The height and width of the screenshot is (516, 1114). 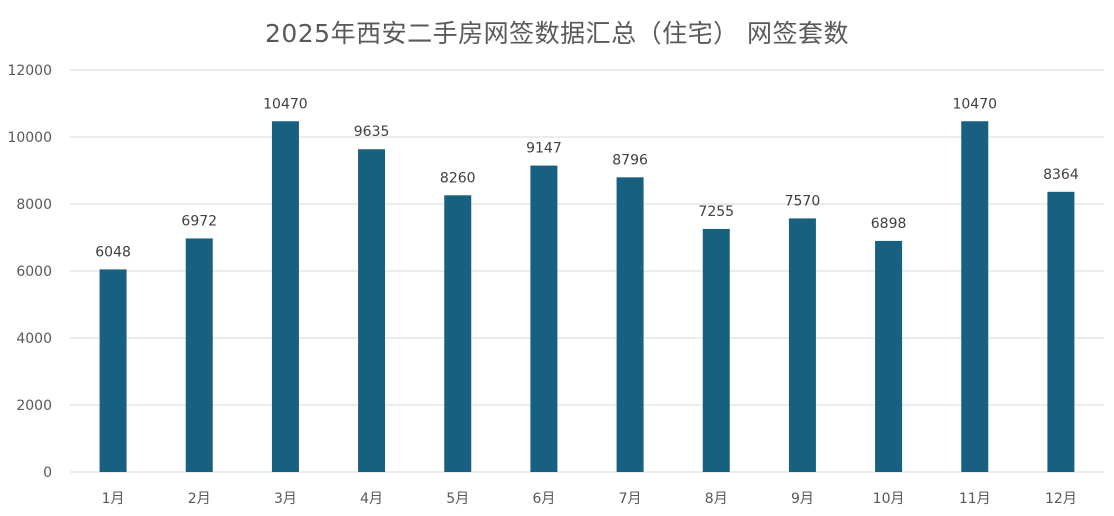 I want to click on data-label: 6898, so click(x=889, y=224).